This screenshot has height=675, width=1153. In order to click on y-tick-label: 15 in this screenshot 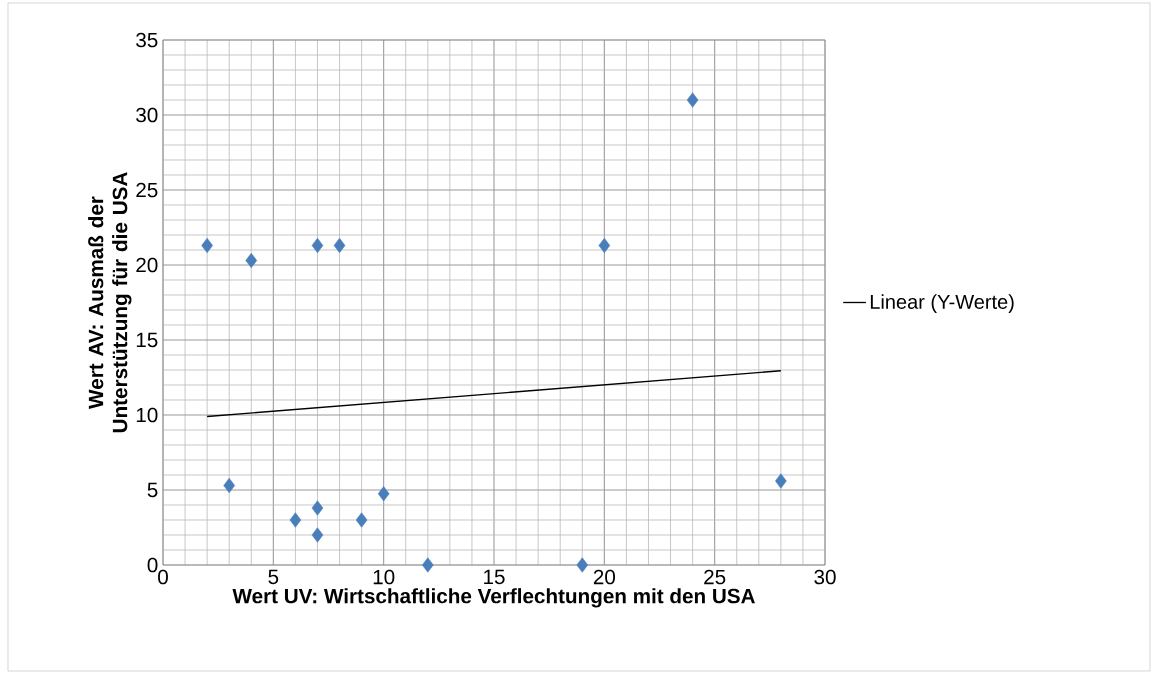, I will do `click(147, 340)`.